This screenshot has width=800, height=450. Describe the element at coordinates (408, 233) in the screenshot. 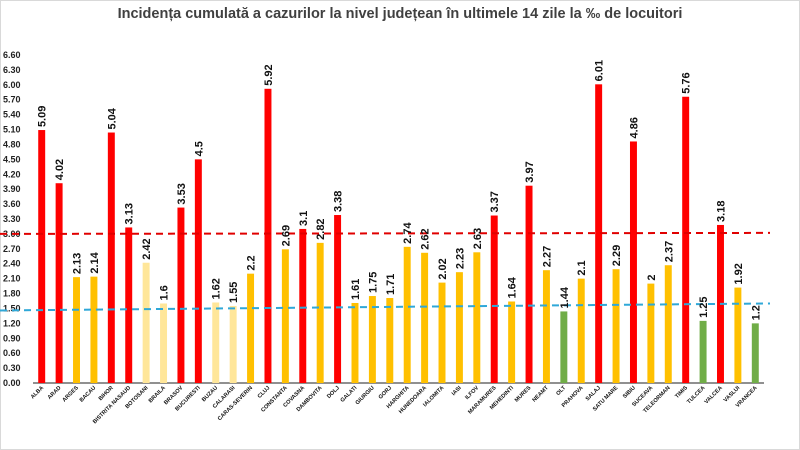

I see `data-label: 2.74` at that location.